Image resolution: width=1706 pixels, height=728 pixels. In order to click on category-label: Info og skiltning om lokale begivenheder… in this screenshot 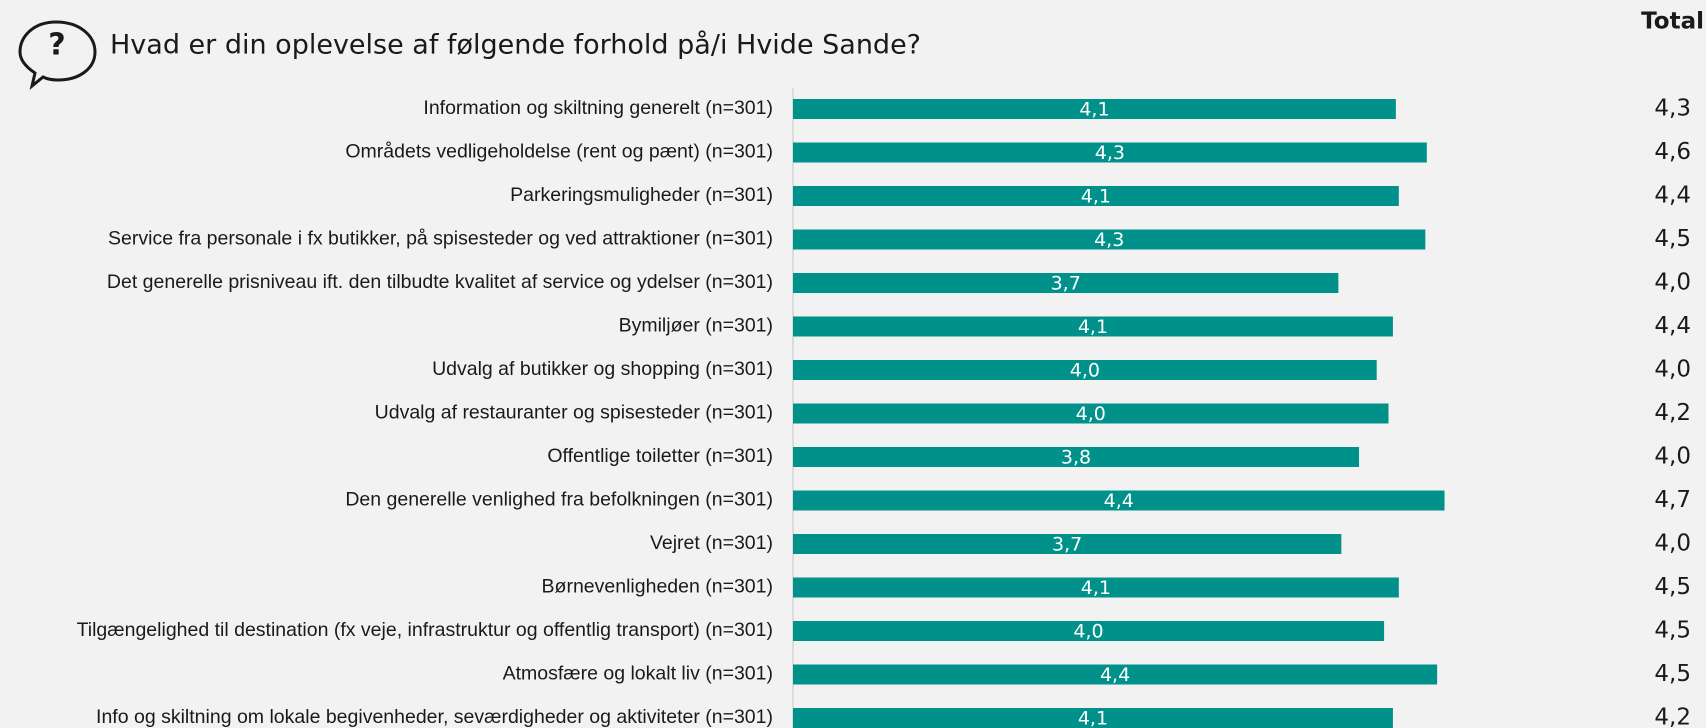, I will do `click(434, 717)`.